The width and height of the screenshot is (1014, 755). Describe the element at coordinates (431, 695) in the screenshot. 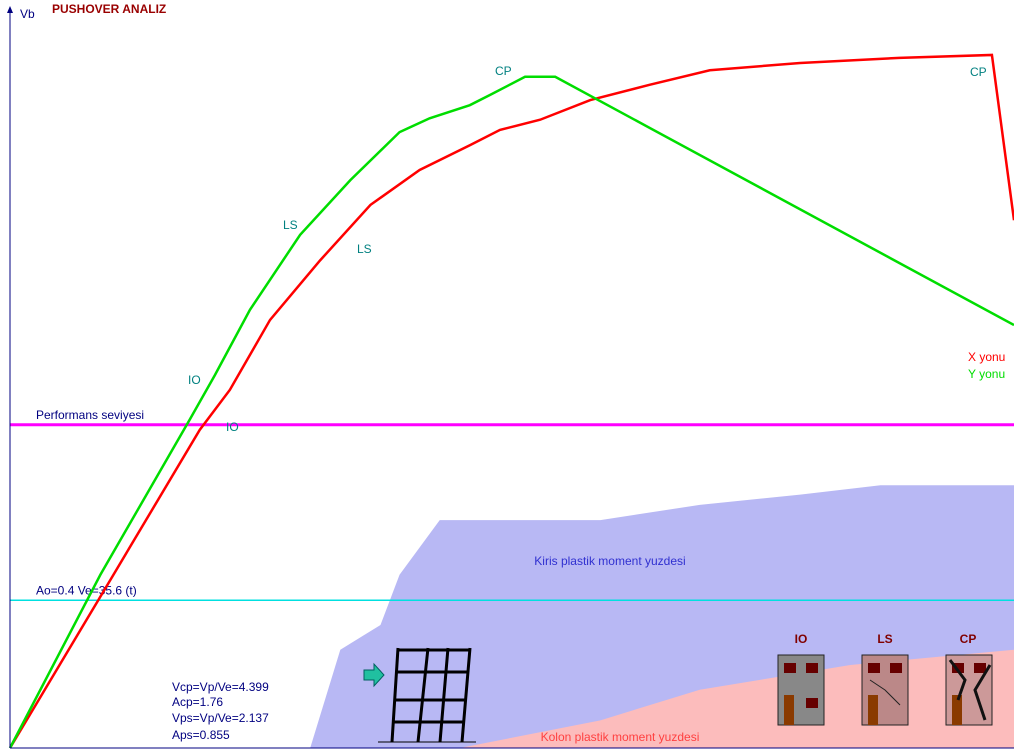

I see `frame-icon` at that location.